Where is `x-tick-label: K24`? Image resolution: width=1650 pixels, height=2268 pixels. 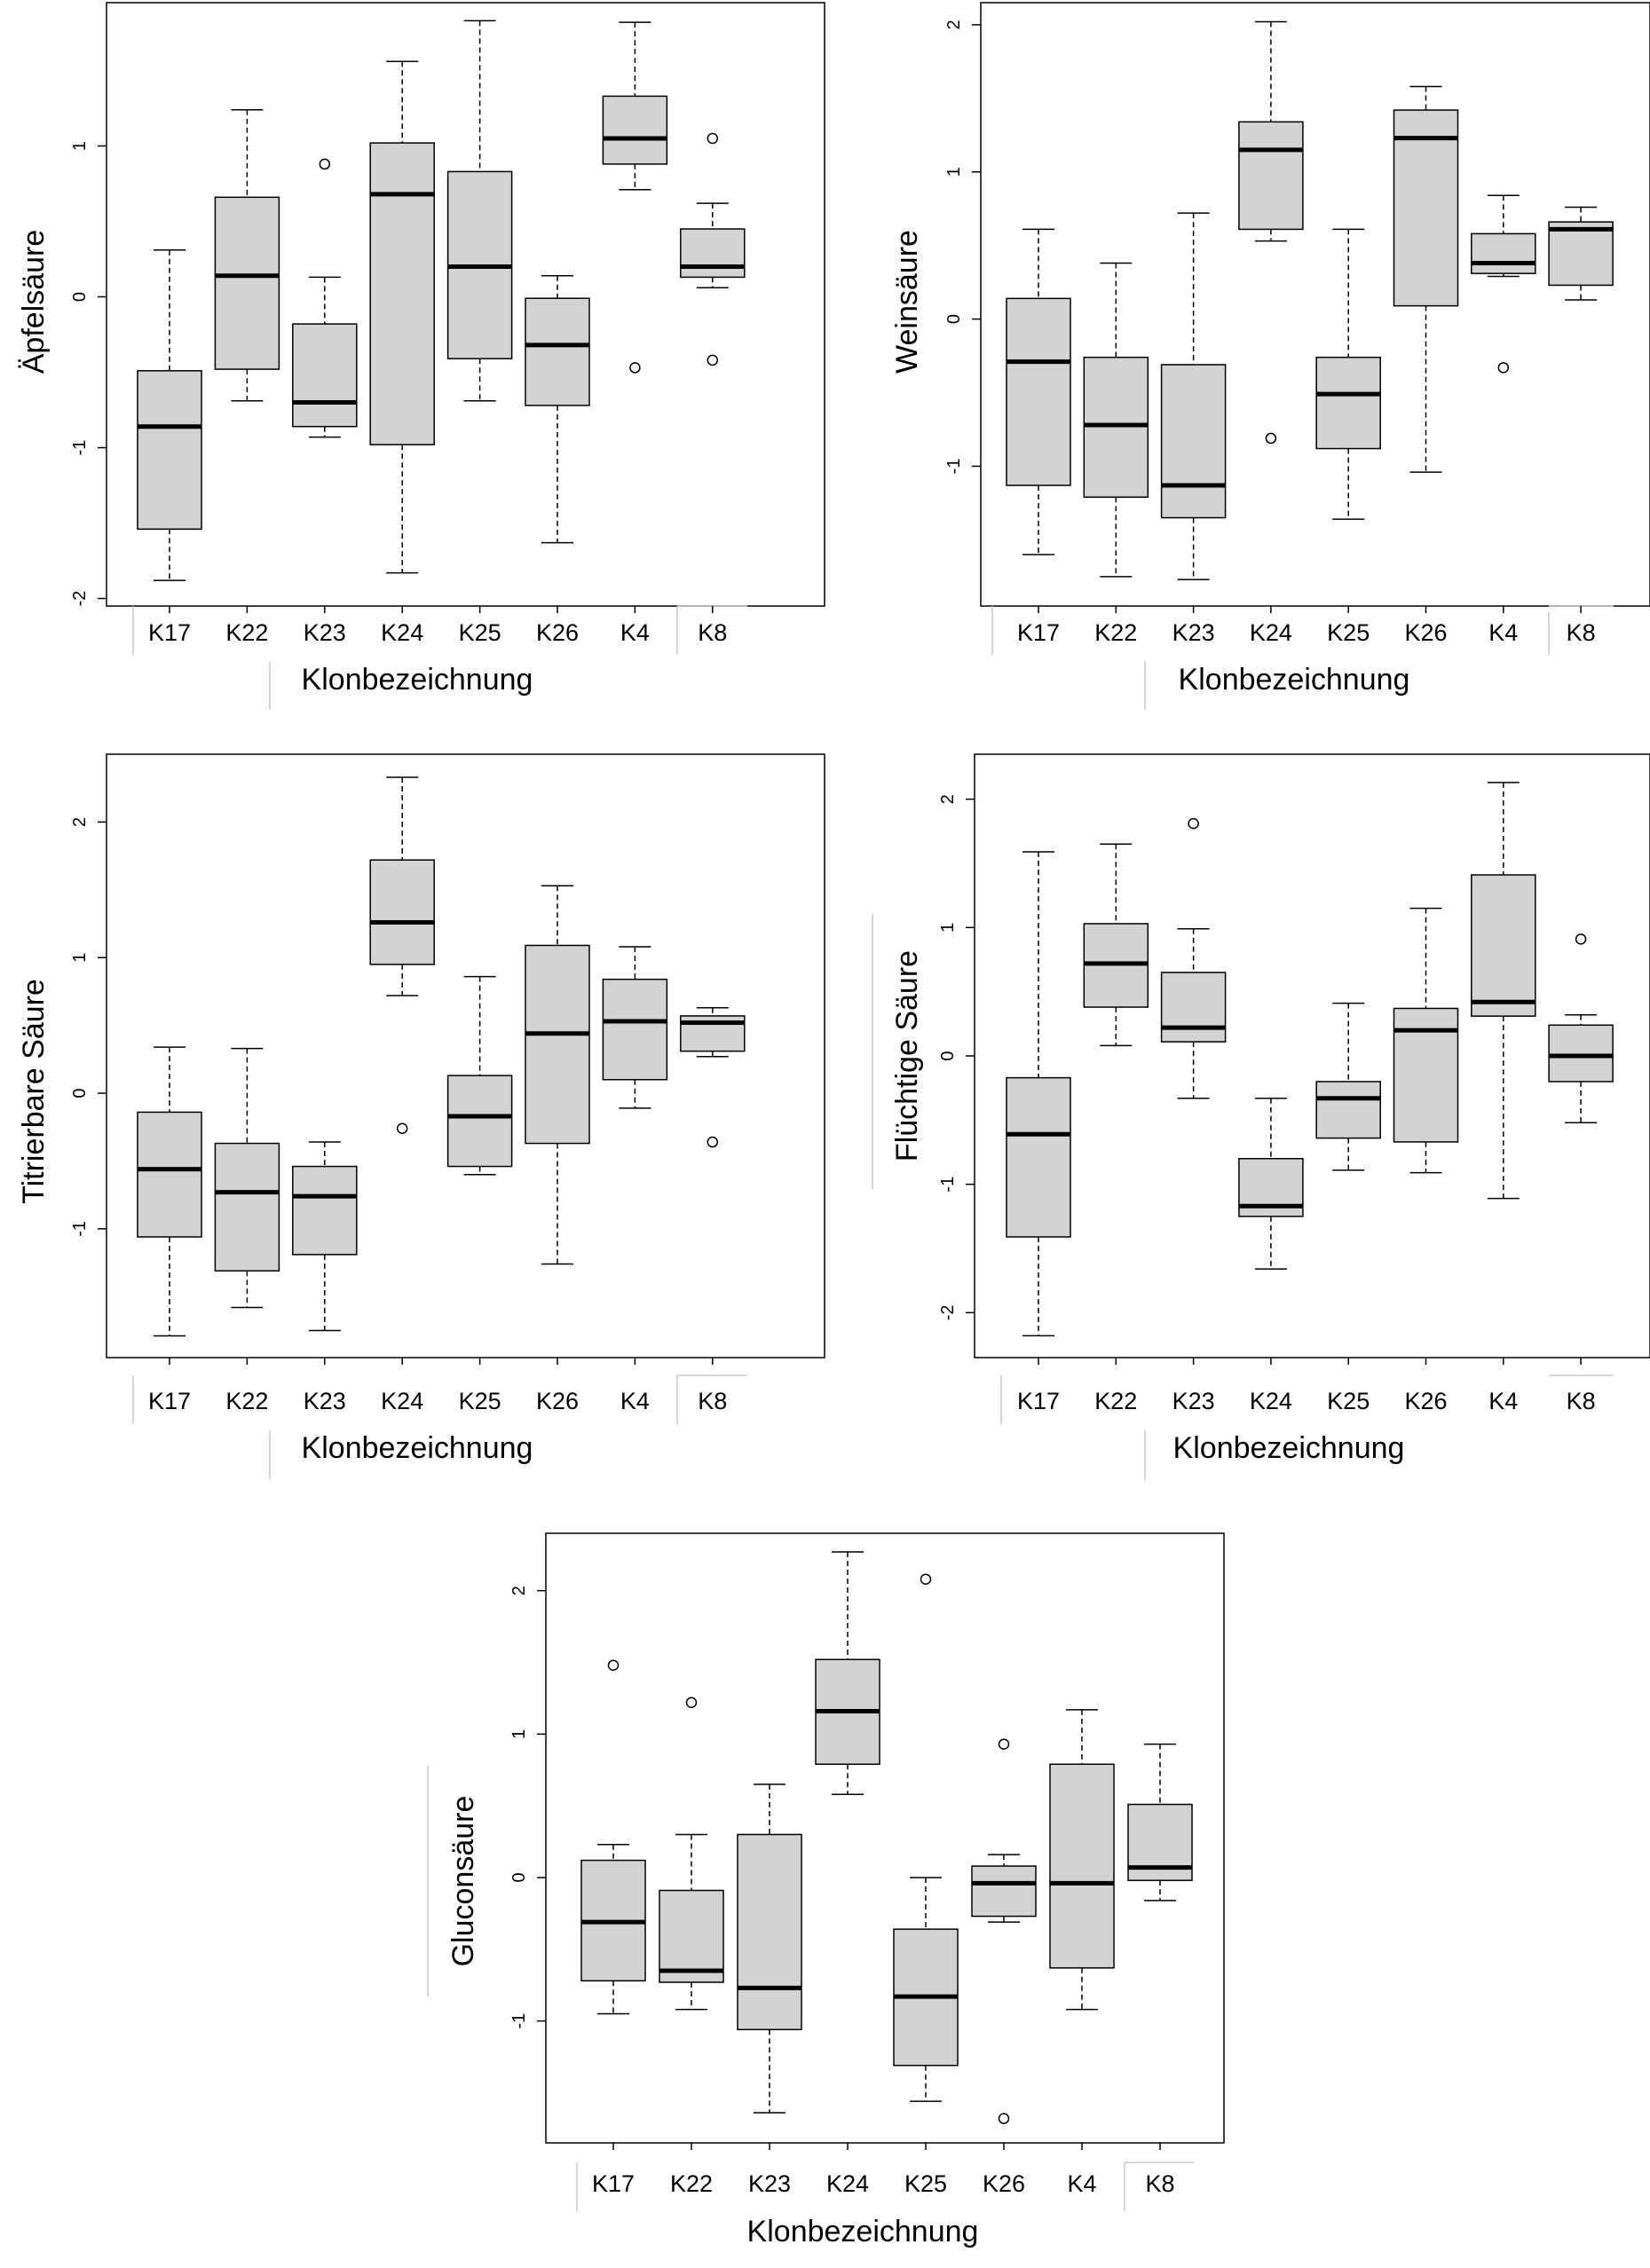 x-tick-label: K24 is located at coordinates (402, 633).